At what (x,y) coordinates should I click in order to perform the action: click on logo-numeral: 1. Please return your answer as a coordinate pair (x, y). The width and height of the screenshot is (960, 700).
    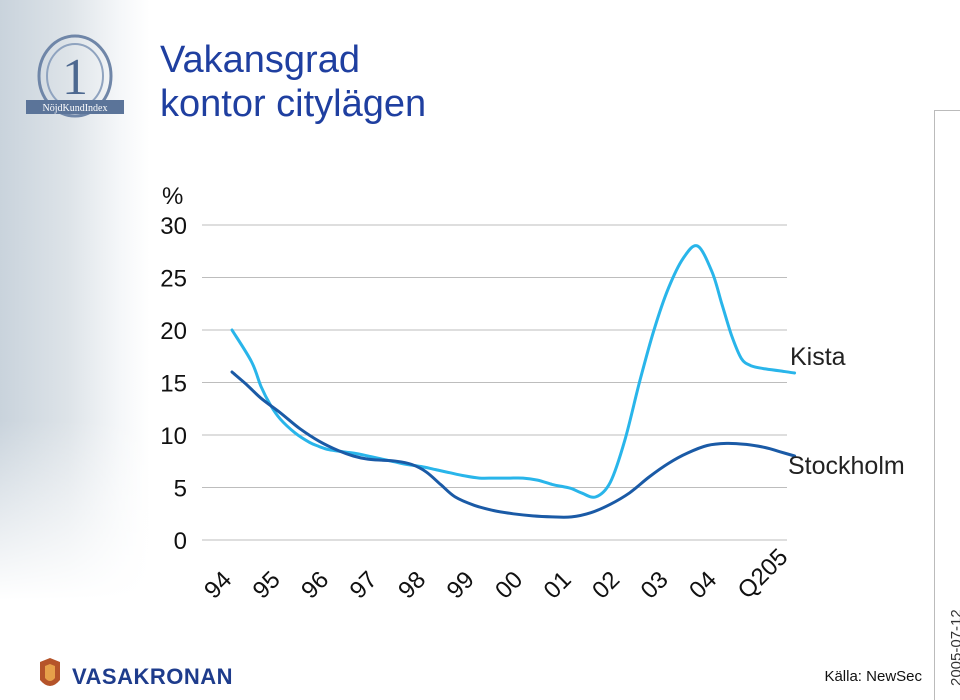
    Looking at the image, I should click on (75, 77).